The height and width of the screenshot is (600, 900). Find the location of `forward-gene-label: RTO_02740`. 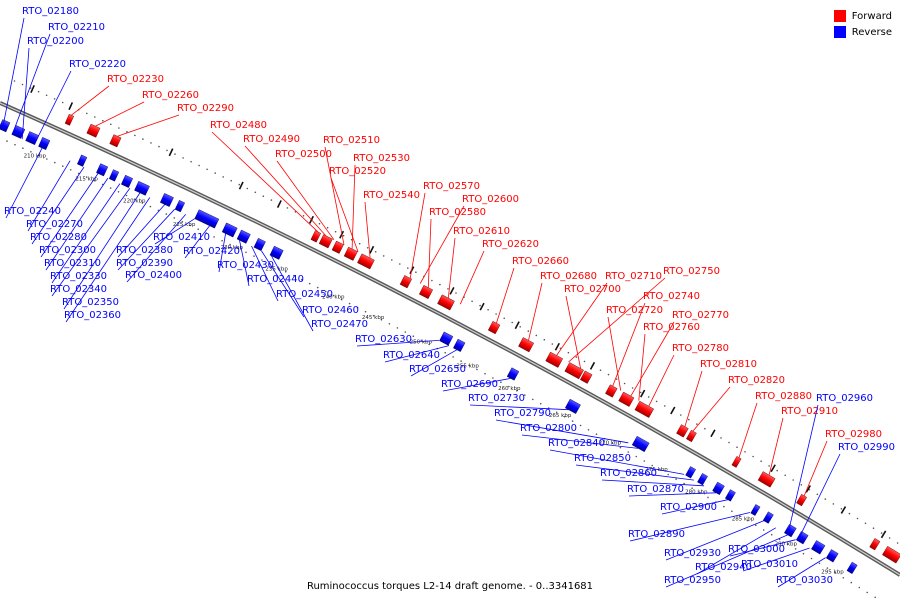

forward-gene-label: RTO_02740 is located at coordinates (671, 296).